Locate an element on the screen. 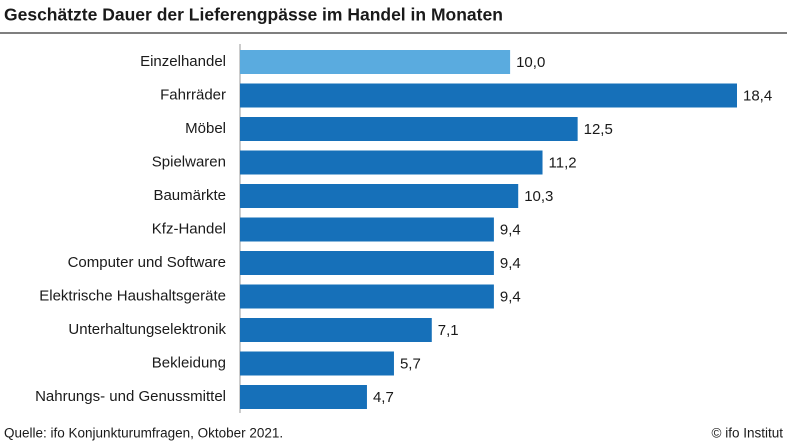 Image resolution: width=787 pixels, height=443 pixels. category-label: Kfz-Handel is located at coordinates (189, 228).